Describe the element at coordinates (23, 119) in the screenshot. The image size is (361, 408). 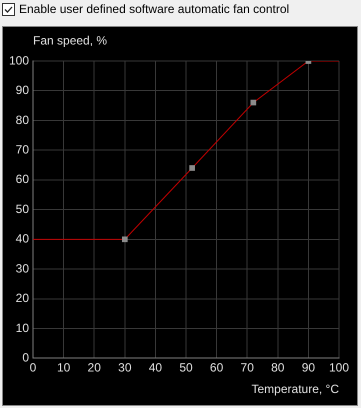
I see `y-tick-label: 80` at that location.